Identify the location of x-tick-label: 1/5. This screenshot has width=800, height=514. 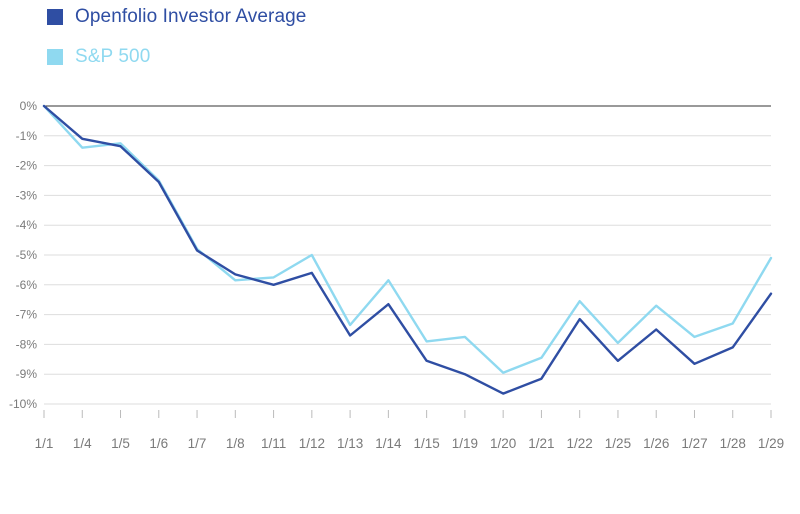
(120, 443).